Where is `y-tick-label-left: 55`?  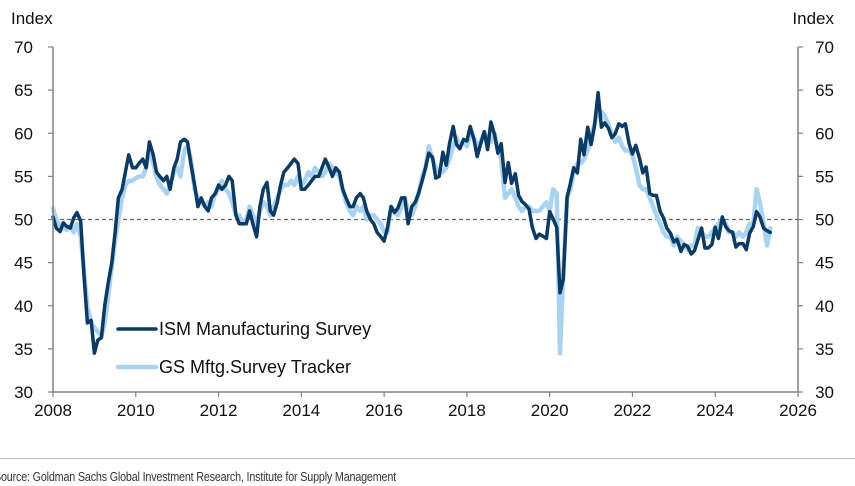 y-tick-label-left: 55 is located at coordinates (23, 176).